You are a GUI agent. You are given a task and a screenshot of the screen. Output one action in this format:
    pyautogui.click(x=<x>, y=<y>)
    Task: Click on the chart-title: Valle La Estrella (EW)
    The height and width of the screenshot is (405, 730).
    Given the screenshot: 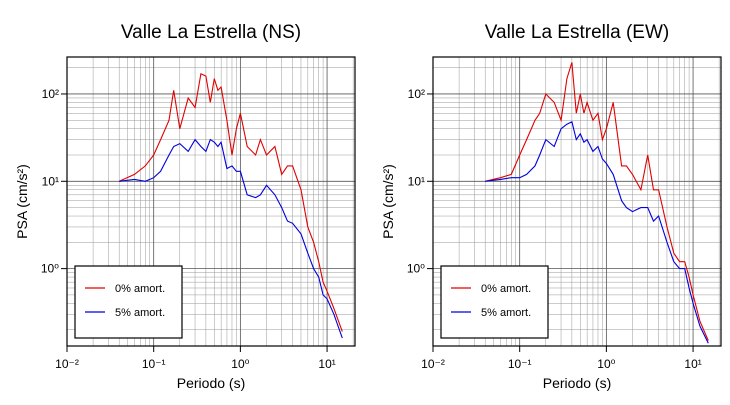 What is the action you would take?
    pyautogui.click(x=577, y=32)
    